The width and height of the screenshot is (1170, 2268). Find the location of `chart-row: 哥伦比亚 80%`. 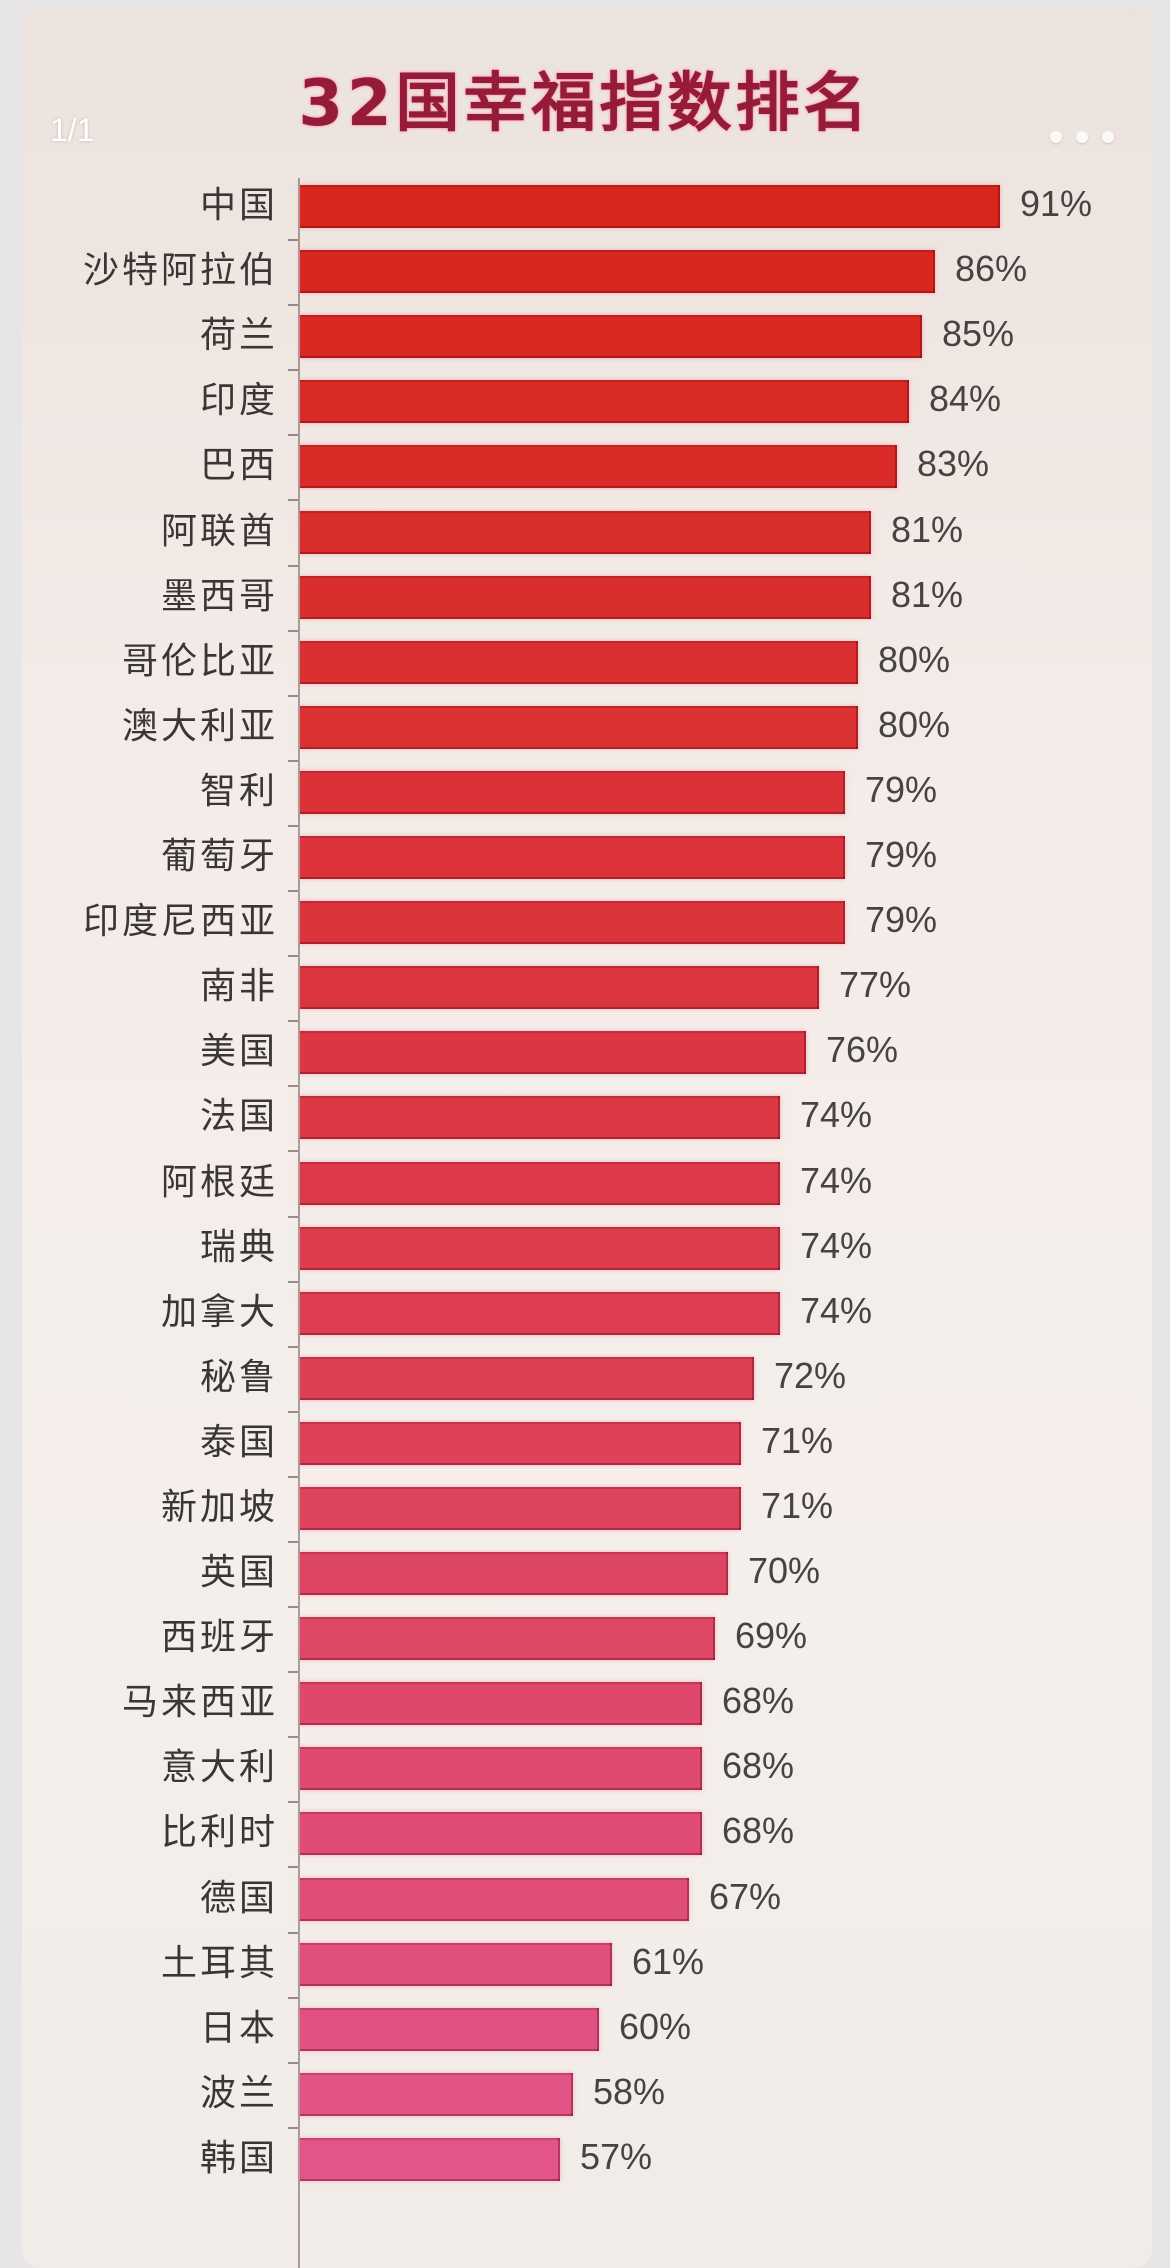

chart-row: 哥伦比亚 80% is located at coordinates (585, 668).